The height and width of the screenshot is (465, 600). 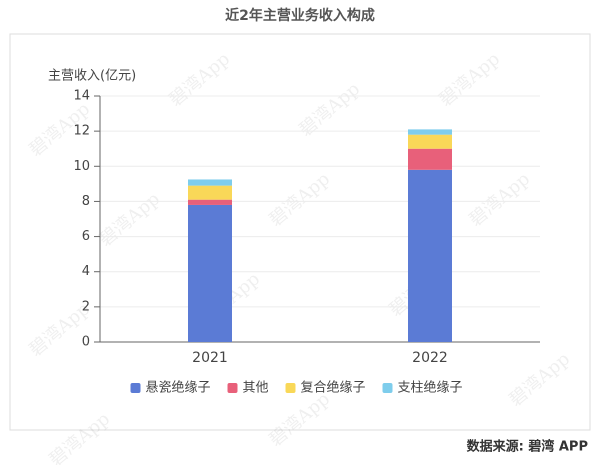 What do you see at coordinates (430, 388) in the screenshot?
I see `legend-label: 支柱绝缘子` at bounding box center [430, 388].